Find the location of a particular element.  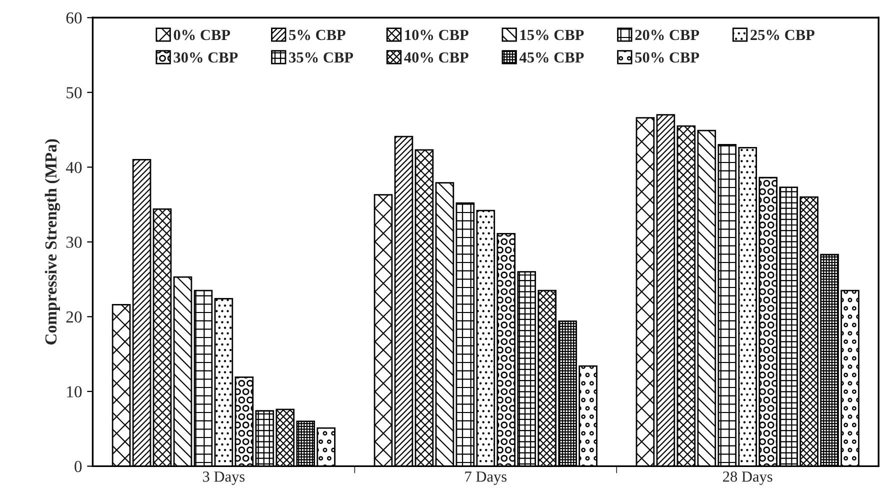

legend-label: 50% CBP is located at coordinates (667, 57).